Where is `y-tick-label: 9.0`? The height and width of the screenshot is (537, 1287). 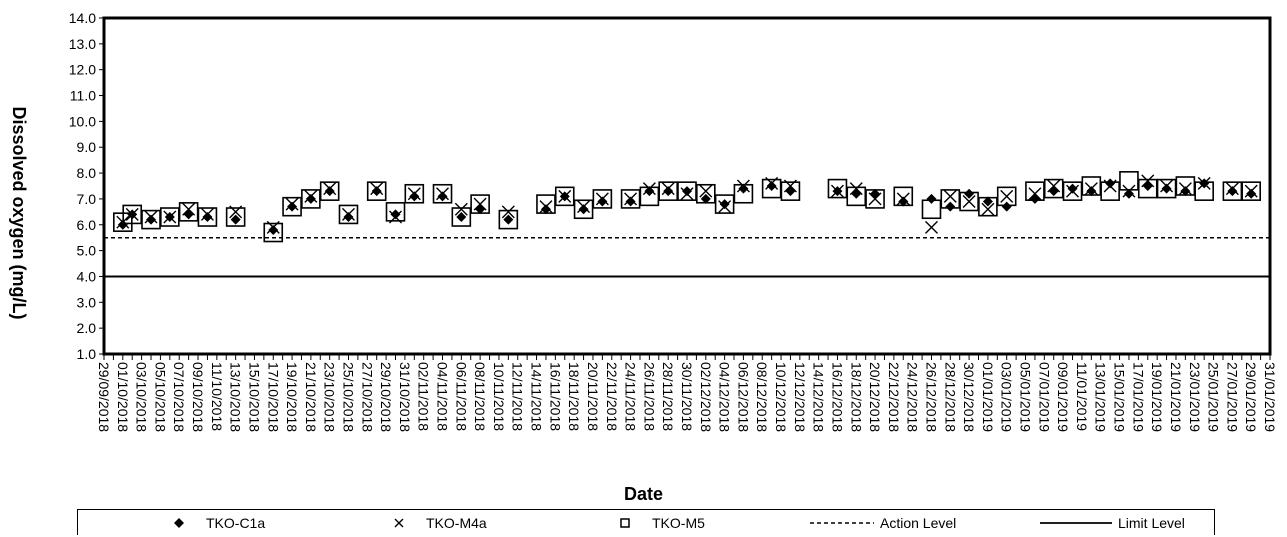 y-tick-label: 9.0 is located at coordinates (87, 147).